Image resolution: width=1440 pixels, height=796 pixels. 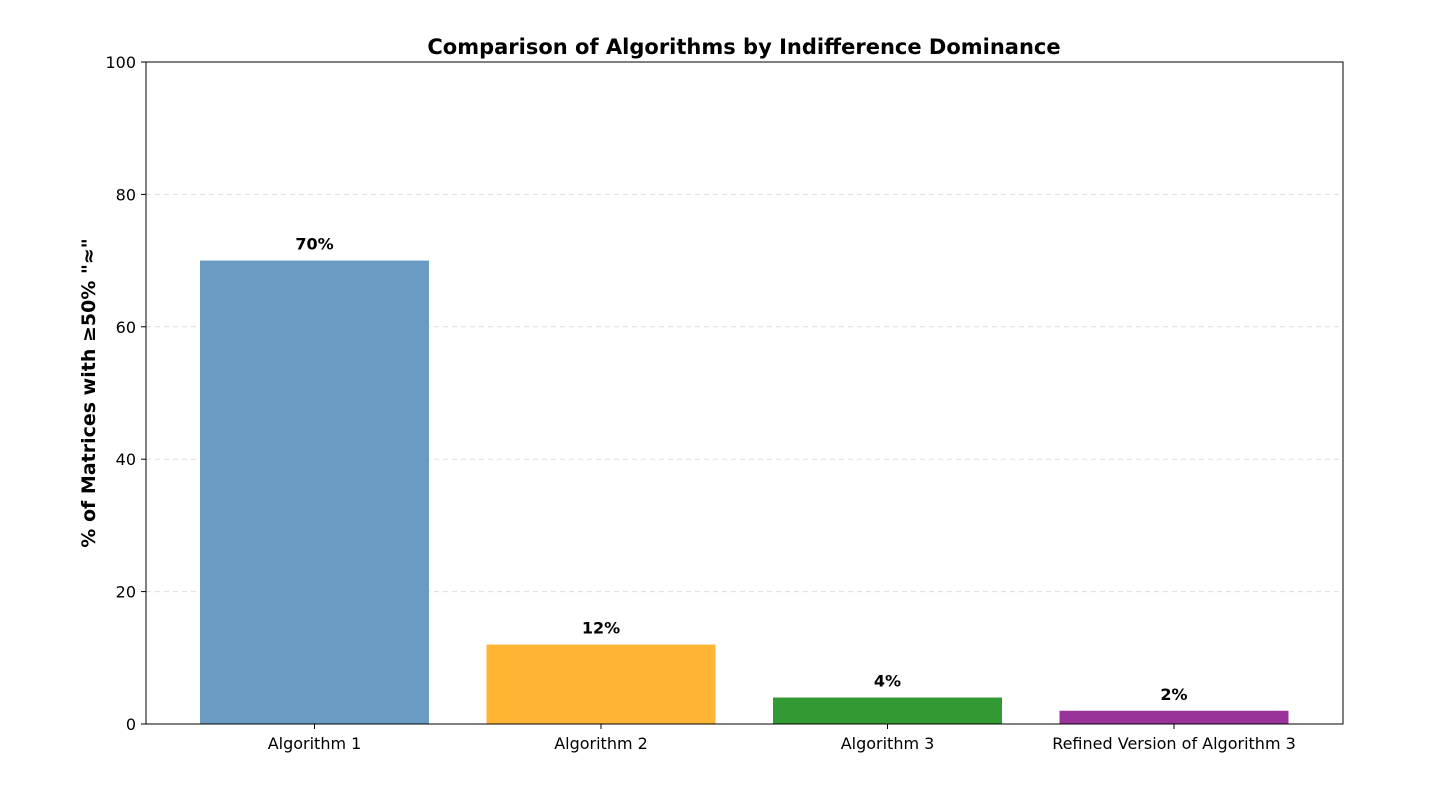 What do you see at coordinates (315, 743) in the screenshot?
I see `x-tick-label: Algorithm 1` at bounding box center [315, 743].